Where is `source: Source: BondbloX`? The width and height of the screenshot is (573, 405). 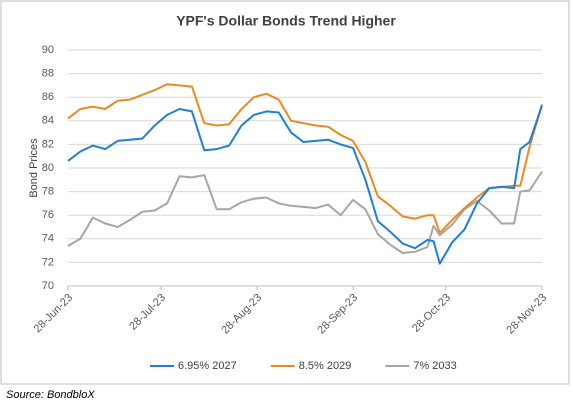 source: Source: BondbloX is located at coordinates (50, 395).